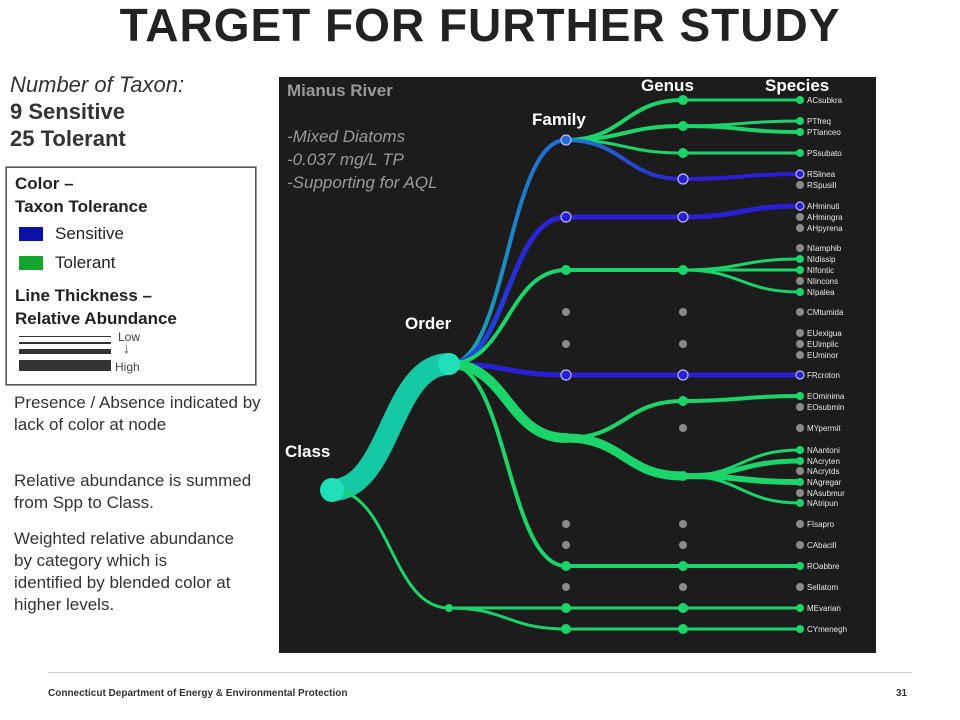  I want to click on tolerant-label: Tolerant, so click(85, 262).